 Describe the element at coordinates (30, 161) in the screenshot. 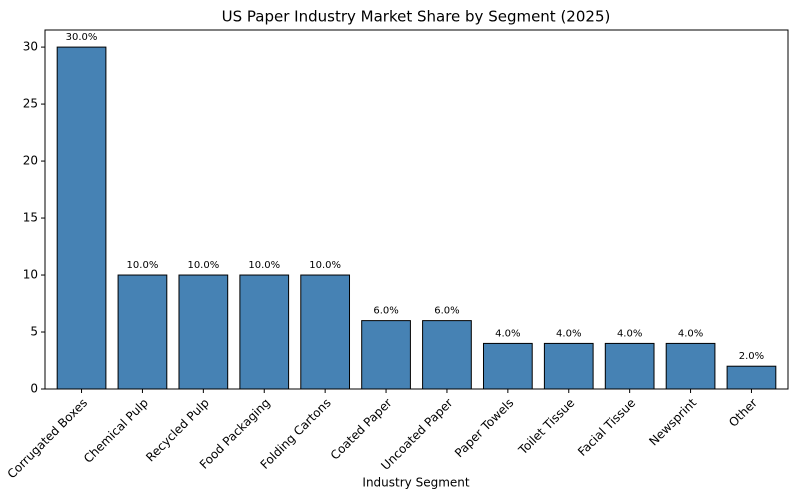

I see `y-tick-label: 20` at that location.